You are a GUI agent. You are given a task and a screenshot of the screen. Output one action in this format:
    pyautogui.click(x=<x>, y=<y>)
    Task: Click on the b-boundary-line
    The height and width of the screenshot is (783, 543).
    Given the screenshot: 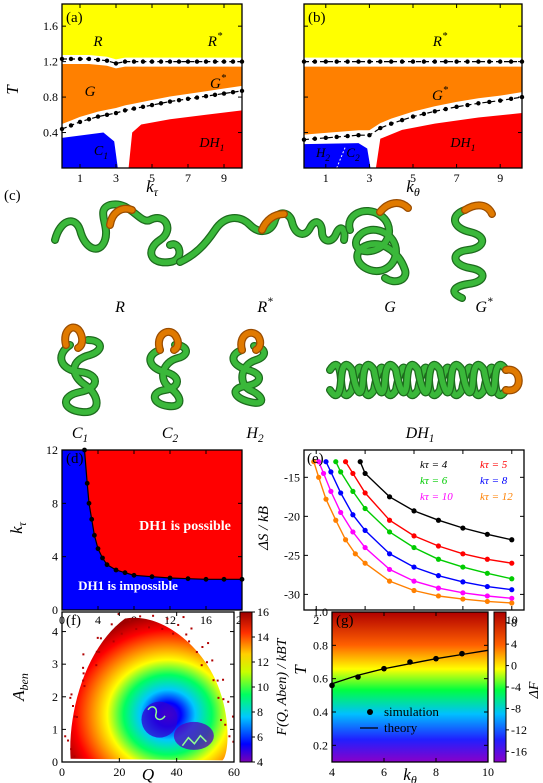 What is the action you would take?
    pyautogui.click(x=413, y=118)
    